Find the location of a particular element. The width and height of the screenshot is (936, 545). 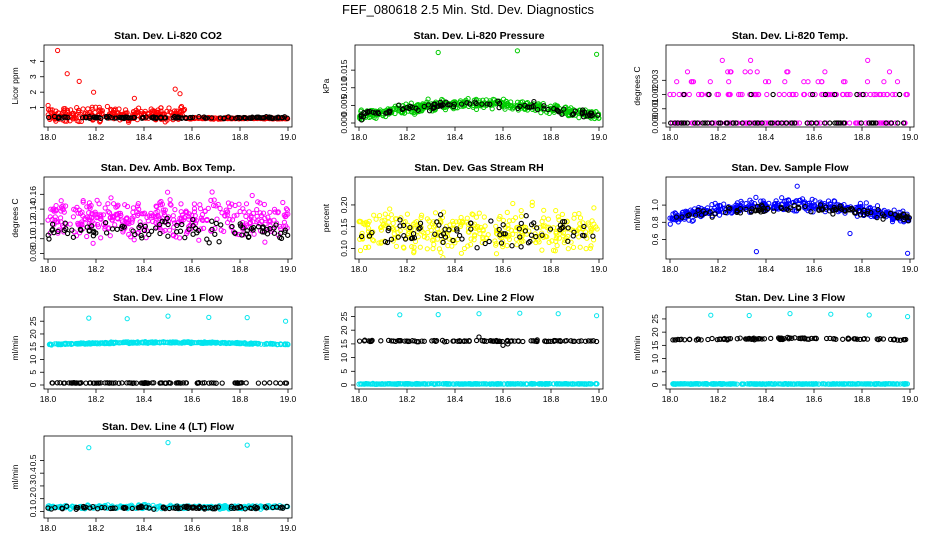

x-tick-label: 19.0 is located at coordinates (599, 399).